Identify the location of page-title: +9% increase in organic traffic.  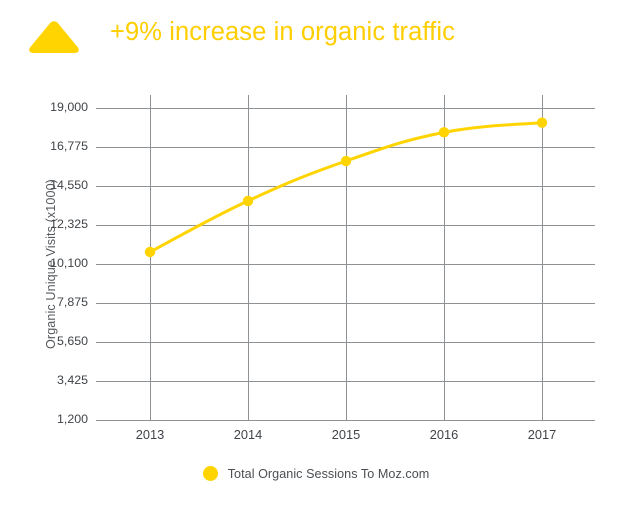
(282, 32).